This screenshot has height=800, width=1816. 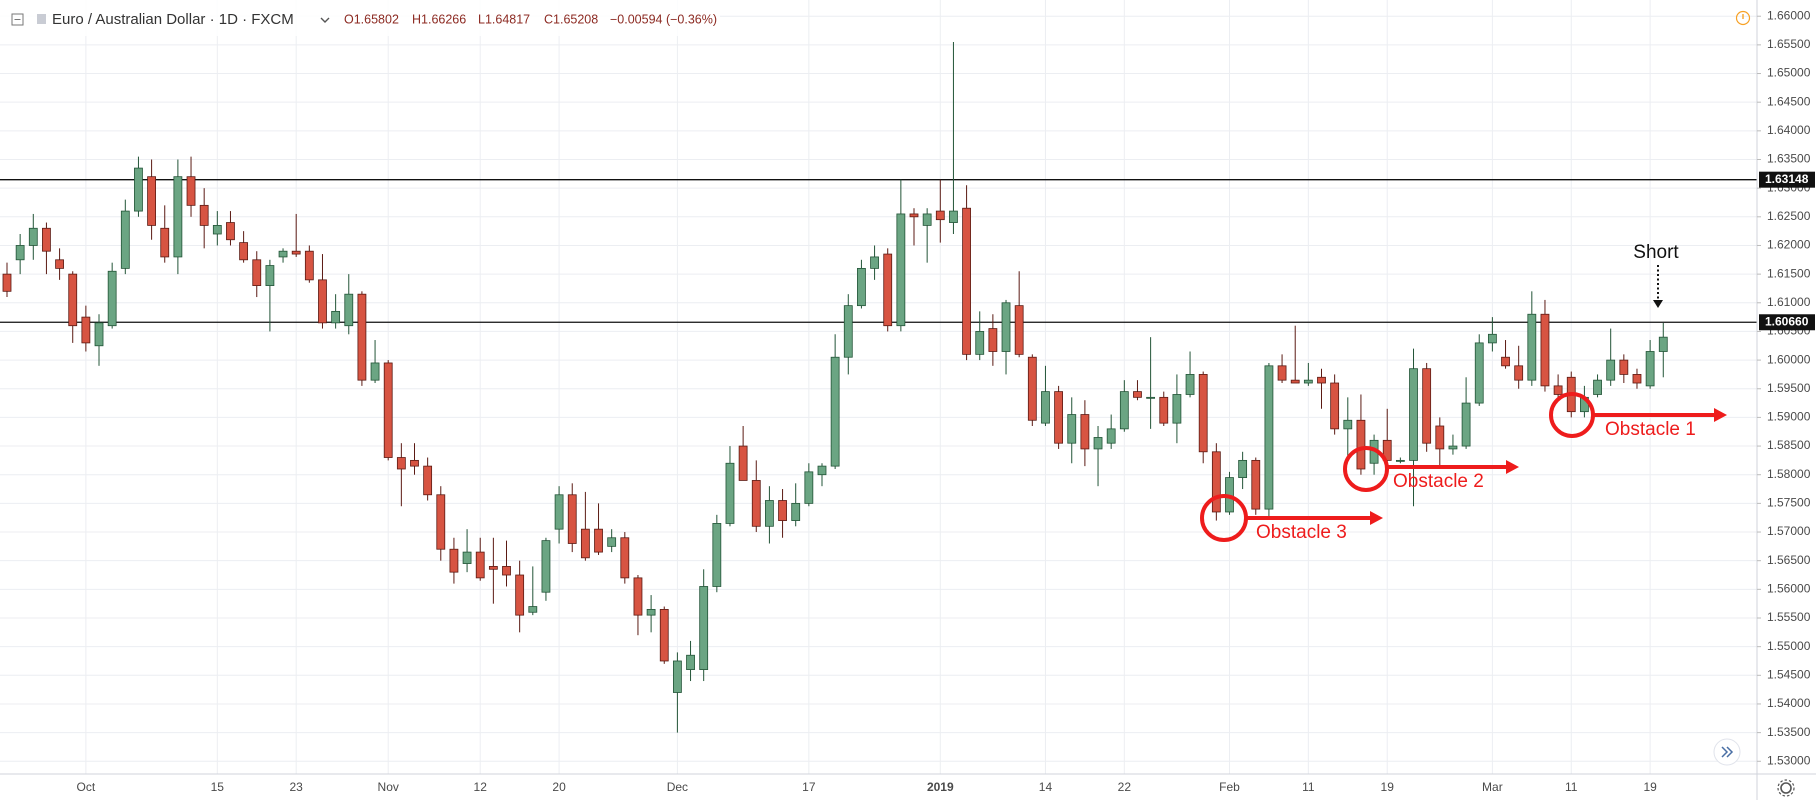 I want to click on y-tick-label: 1.54000, so click(x=1789, y=703).